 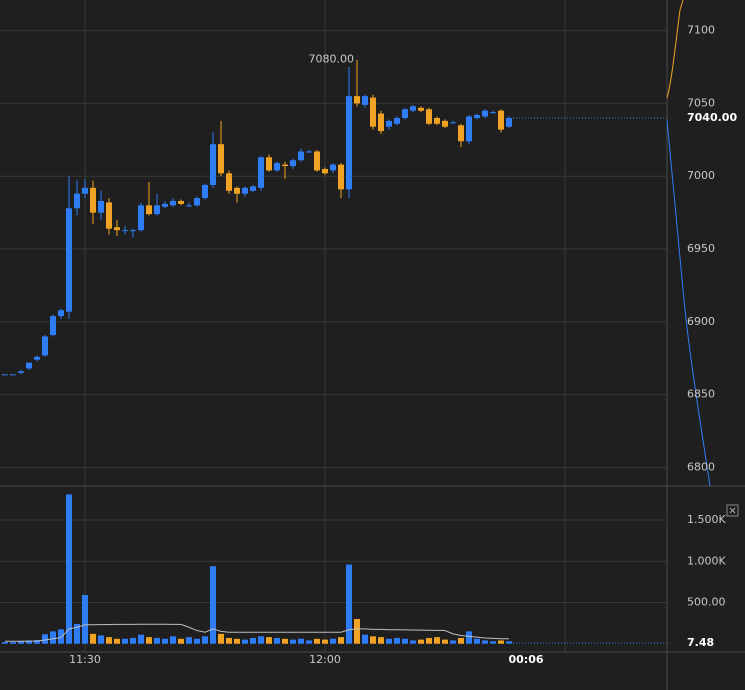 I want to click on depth-bid, so click(x=688, y=303).